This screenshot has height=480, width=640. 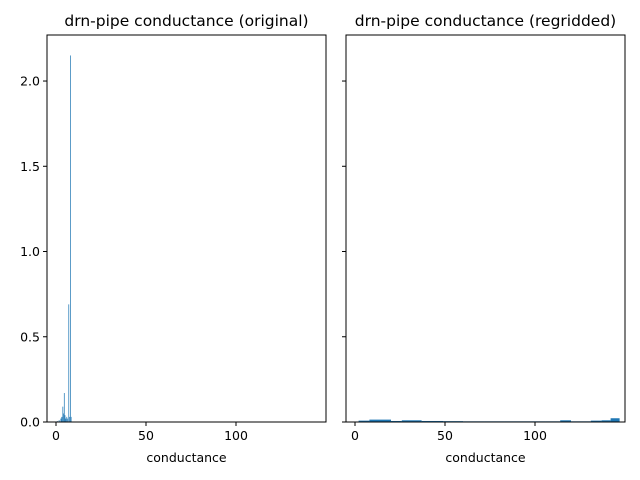 What do you see at coordinates (344, 251) in the screenshot?
I see `y-ticks` at bounding box center [344, 251].